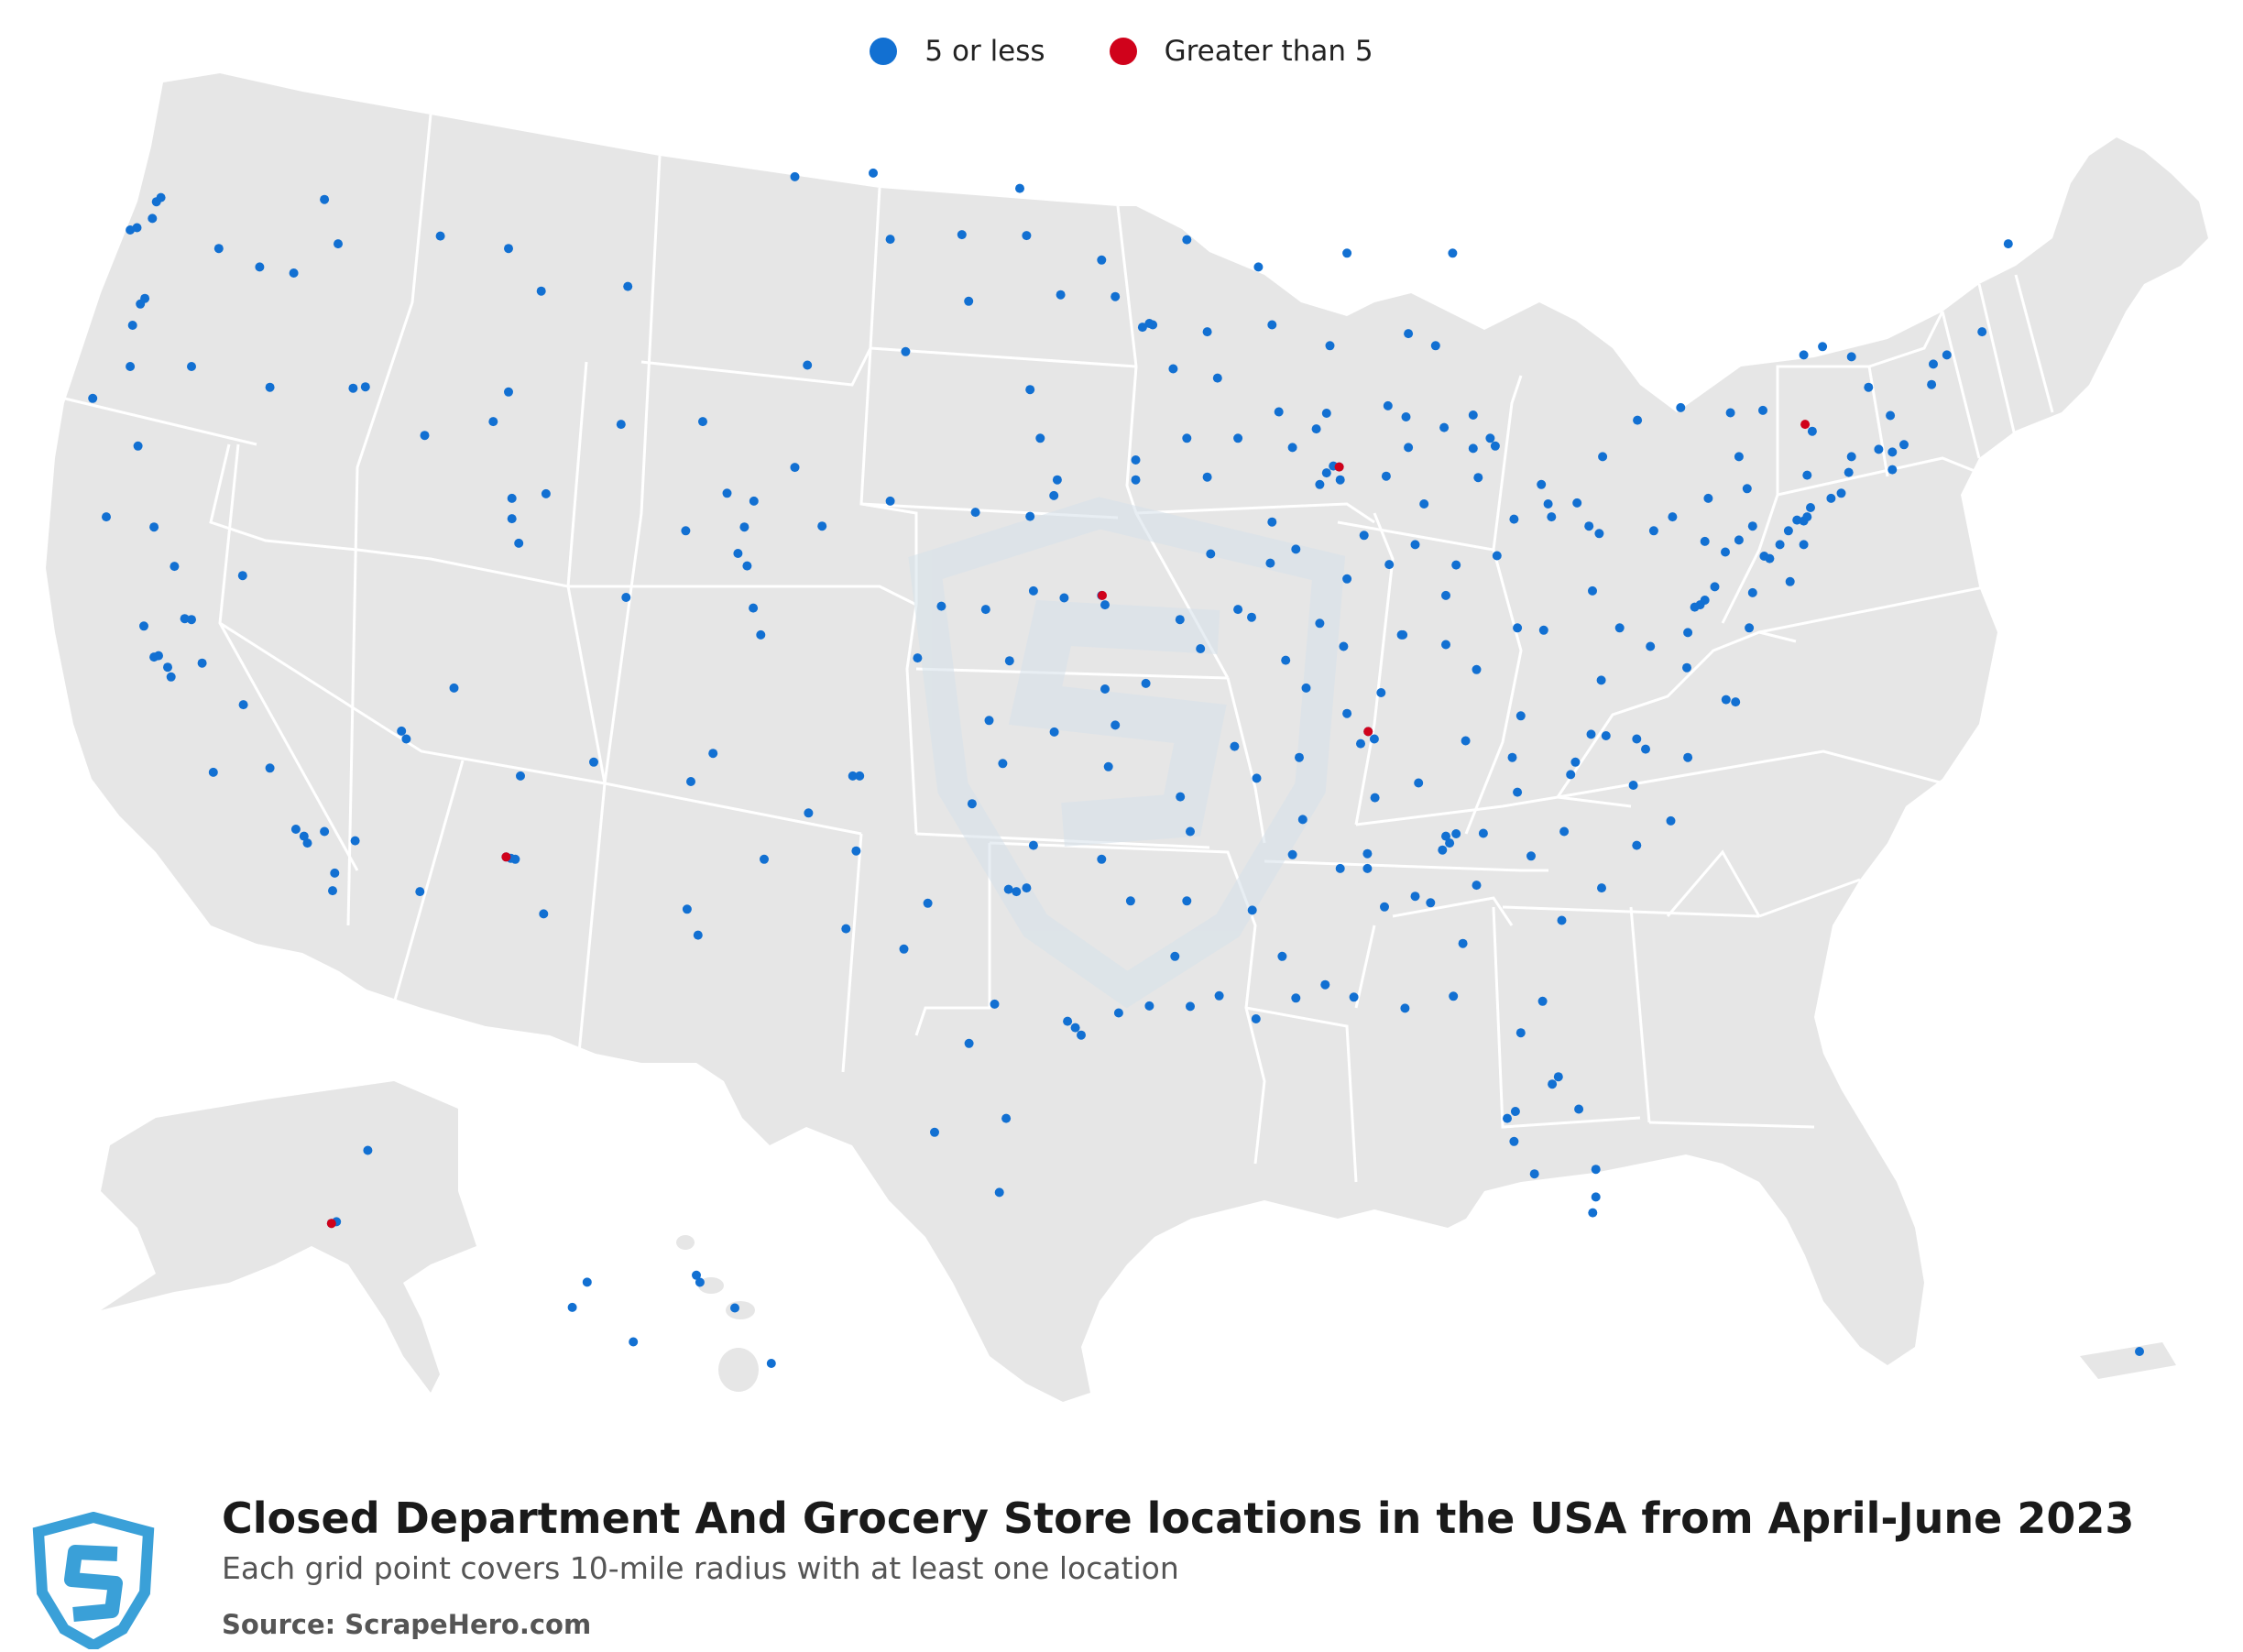 This screenshot has height=1652, width=2243. Describe the element at coordinates (2128, 1360) in the screenshot. I see `puerto-rico-landmass` at that location.